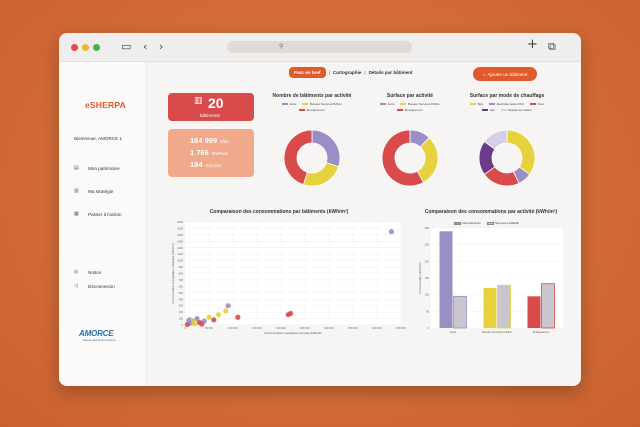  What do you see at coordinates (502, 223) in the screenshot?
I see `legend-item: Moyennes ADEME` at bounding box center [502, 223].